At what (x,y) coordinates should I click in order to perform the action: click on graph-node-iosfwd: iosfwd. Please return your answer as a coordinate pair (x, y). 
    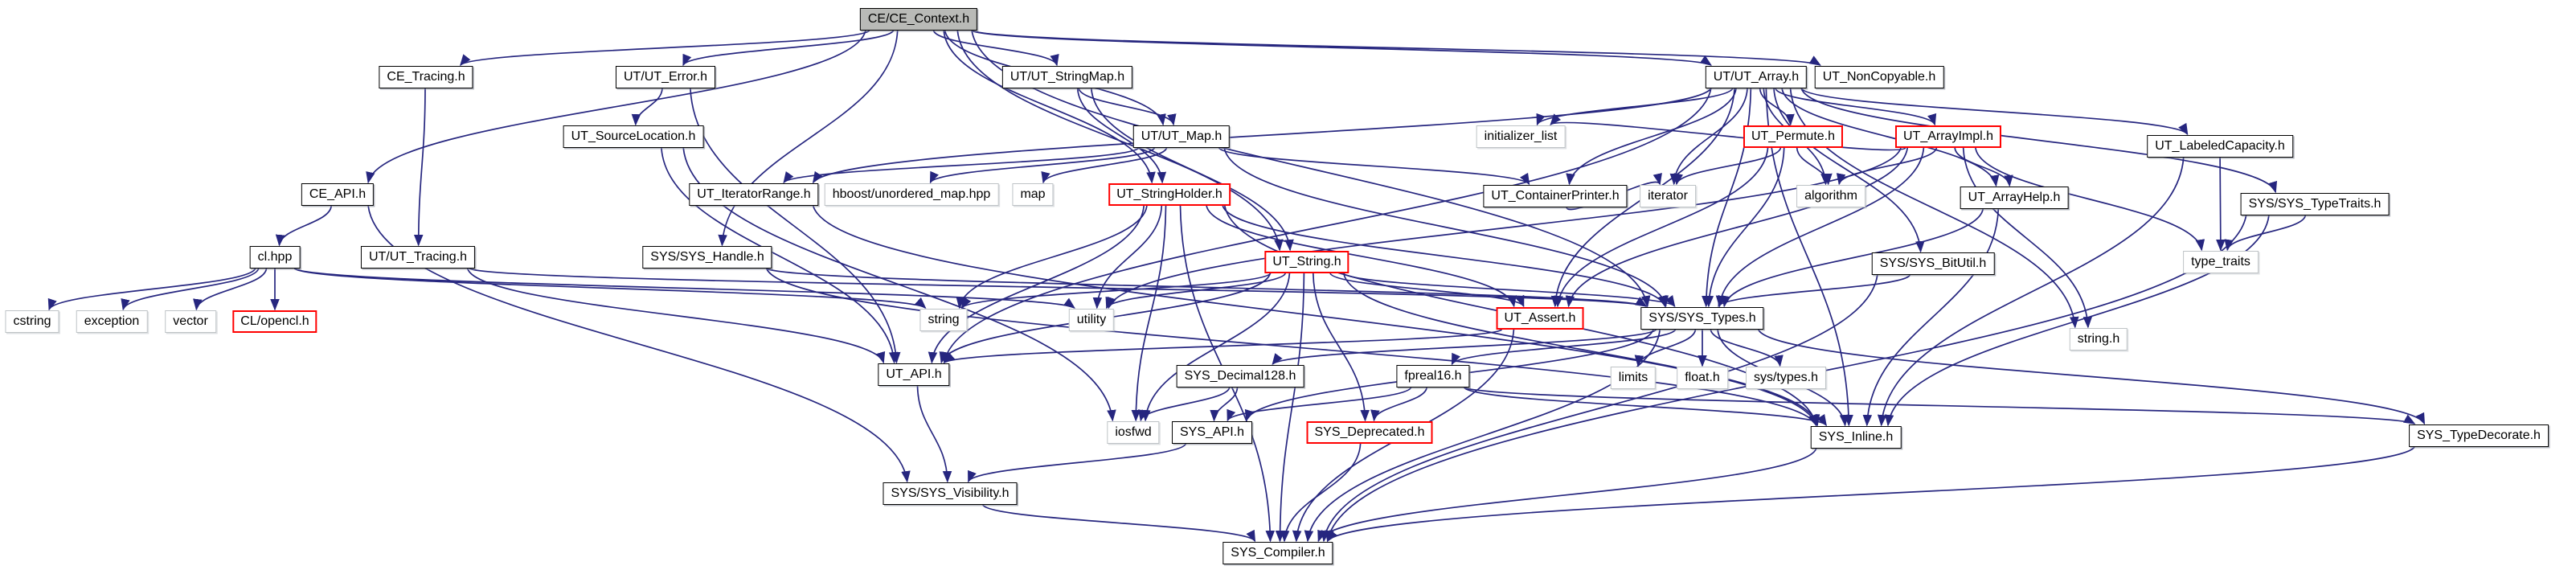
    Looking at the image, I should click on (1133, 432).